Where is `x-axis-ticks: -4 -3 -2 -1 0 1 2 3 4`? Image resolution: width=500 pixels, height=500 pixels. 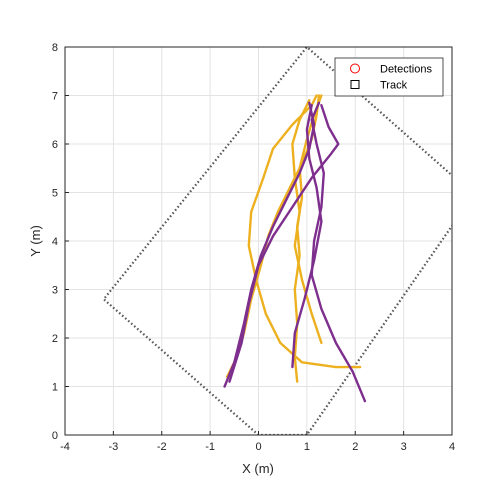 x-axis-ticks: -4 -3 -2 -1 0 1 2 3 4 is located at coordinates (257, 442).